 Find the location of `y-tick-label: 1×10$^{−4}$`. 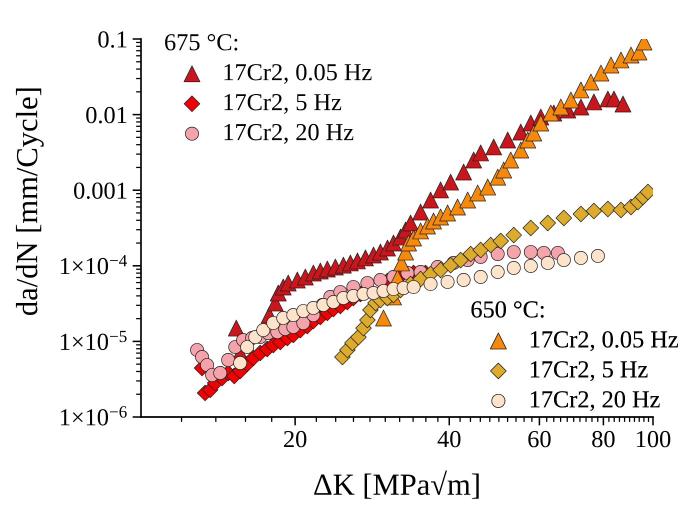

y-tick-label: 1×10$^{−4}$ is located at coordinates (93, 264).